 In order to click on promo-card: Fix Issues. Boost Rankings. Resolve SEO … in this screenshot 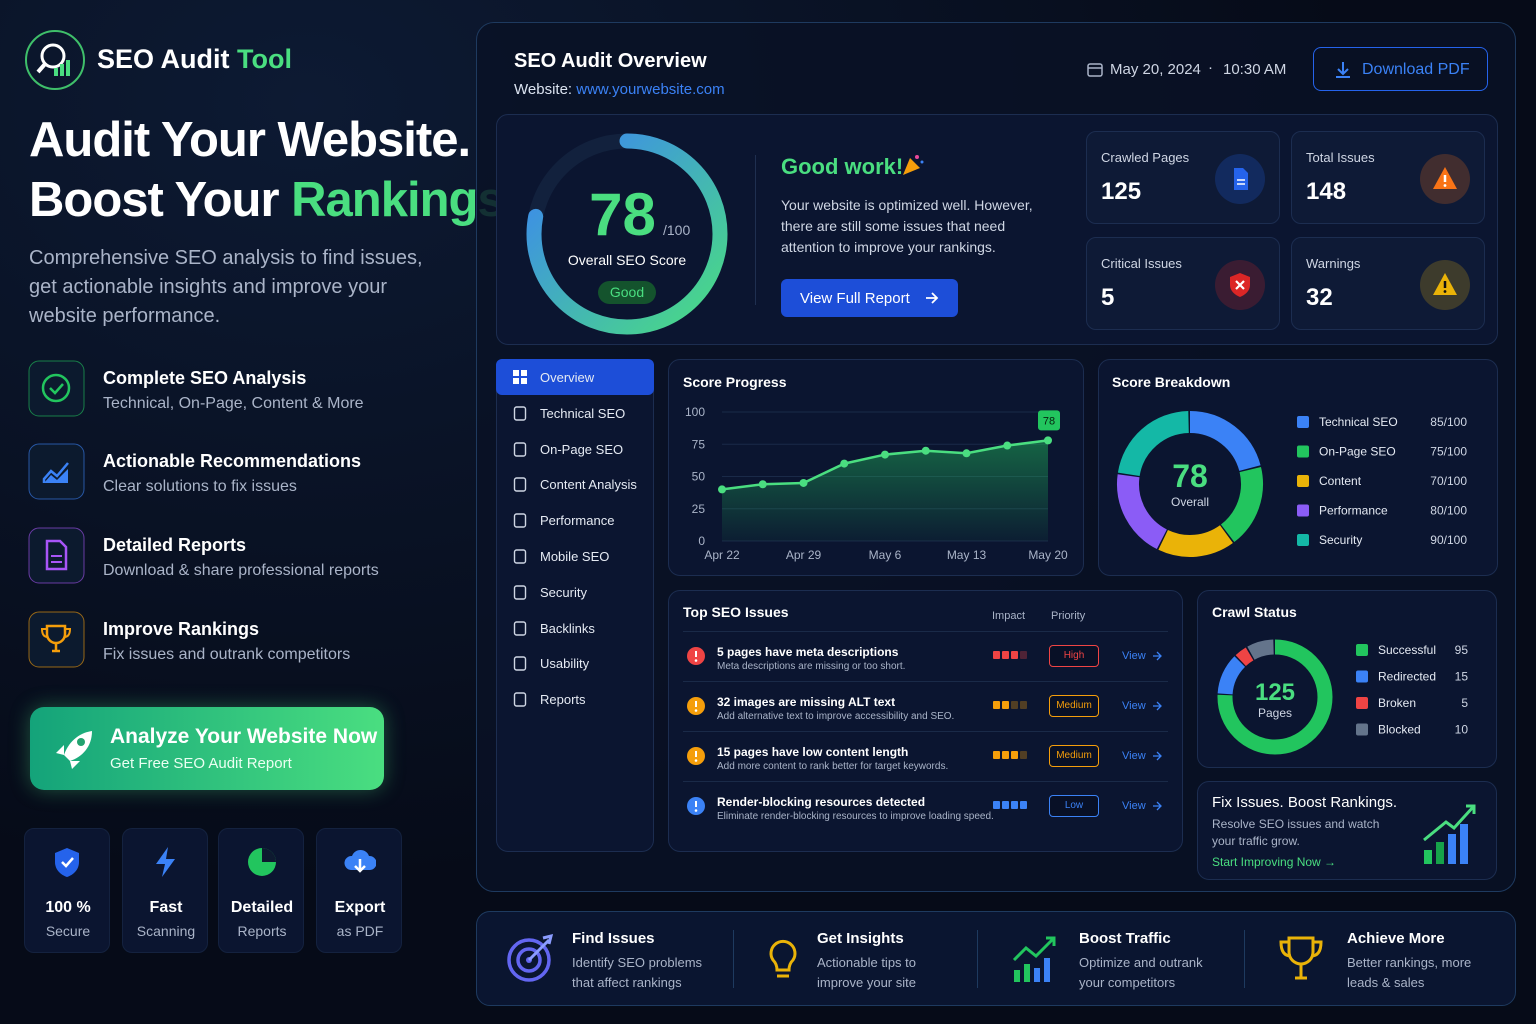, I will do `click(1347, 830)`.